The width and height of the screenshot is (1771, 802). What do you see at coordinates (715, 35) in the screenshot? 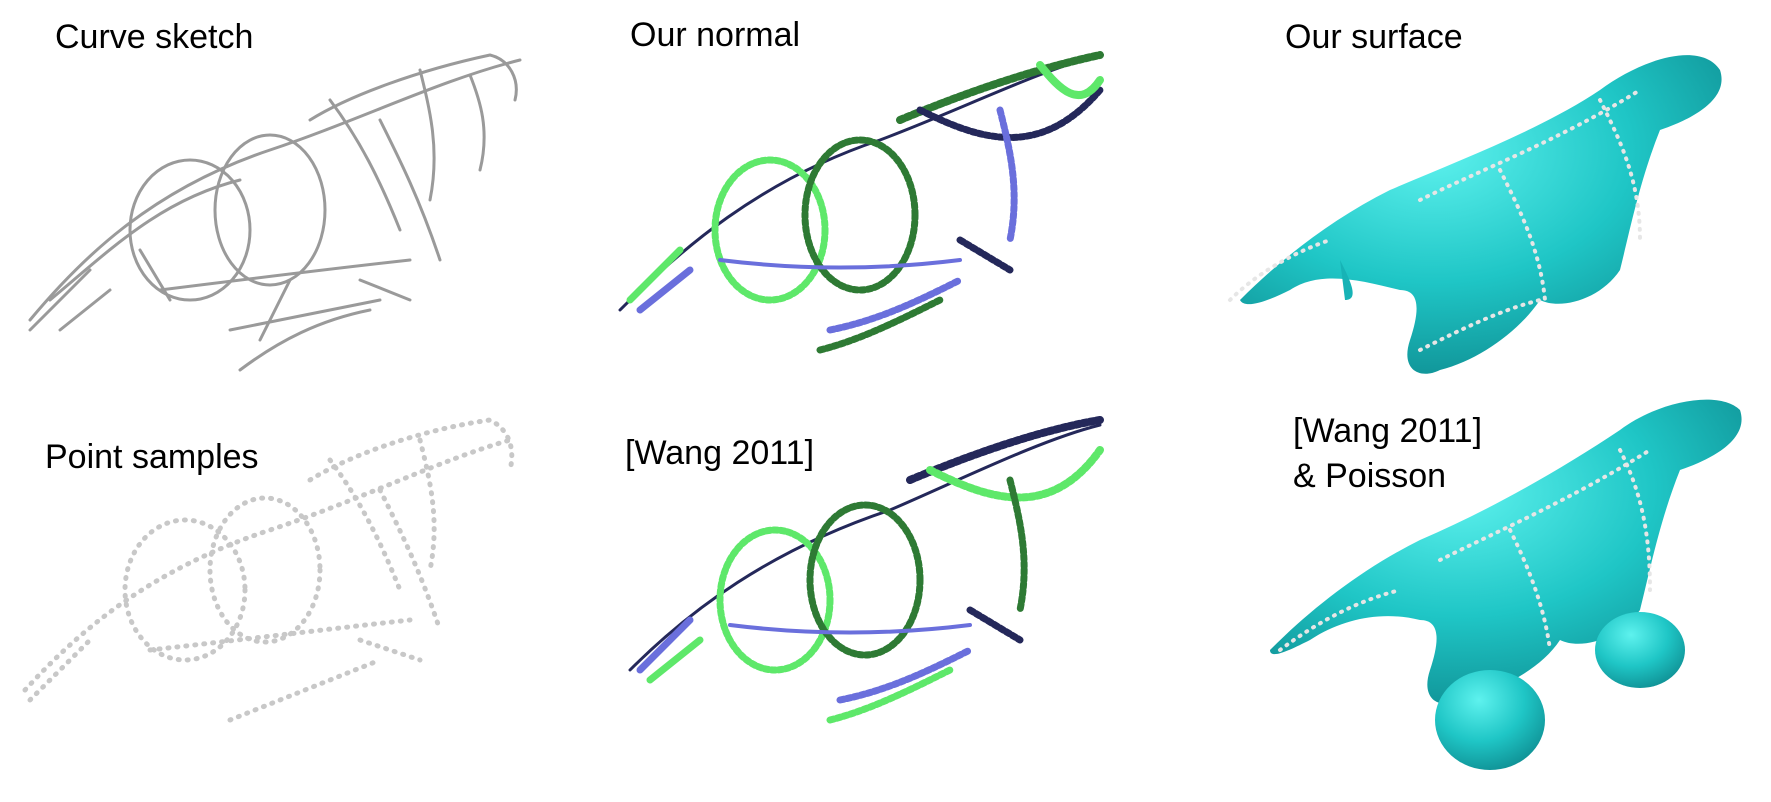
I see `panel-label-our-normal: Our normal` at bounding box center [715, 35].